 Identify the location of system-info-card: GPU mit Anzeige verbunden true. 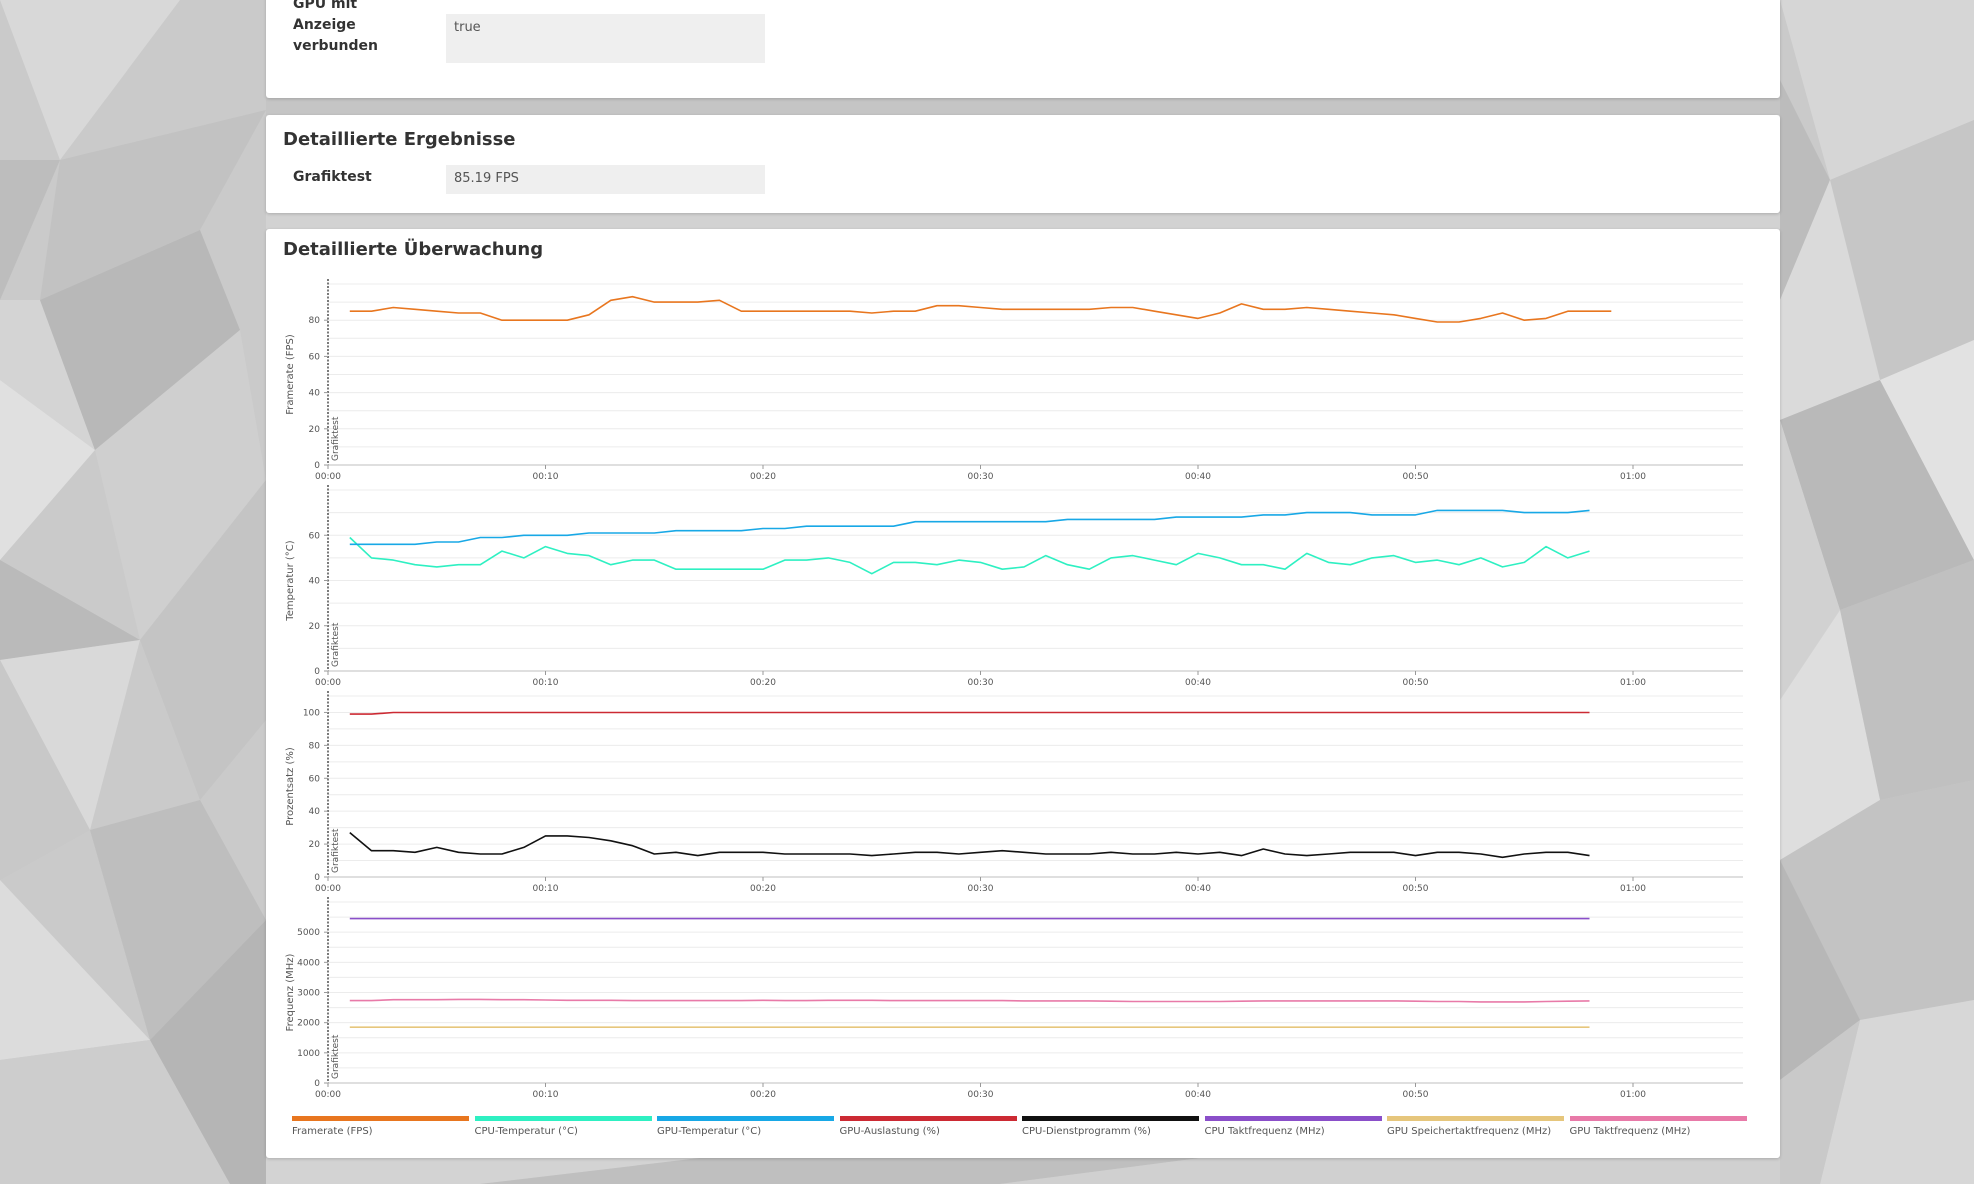
(1023, 49).